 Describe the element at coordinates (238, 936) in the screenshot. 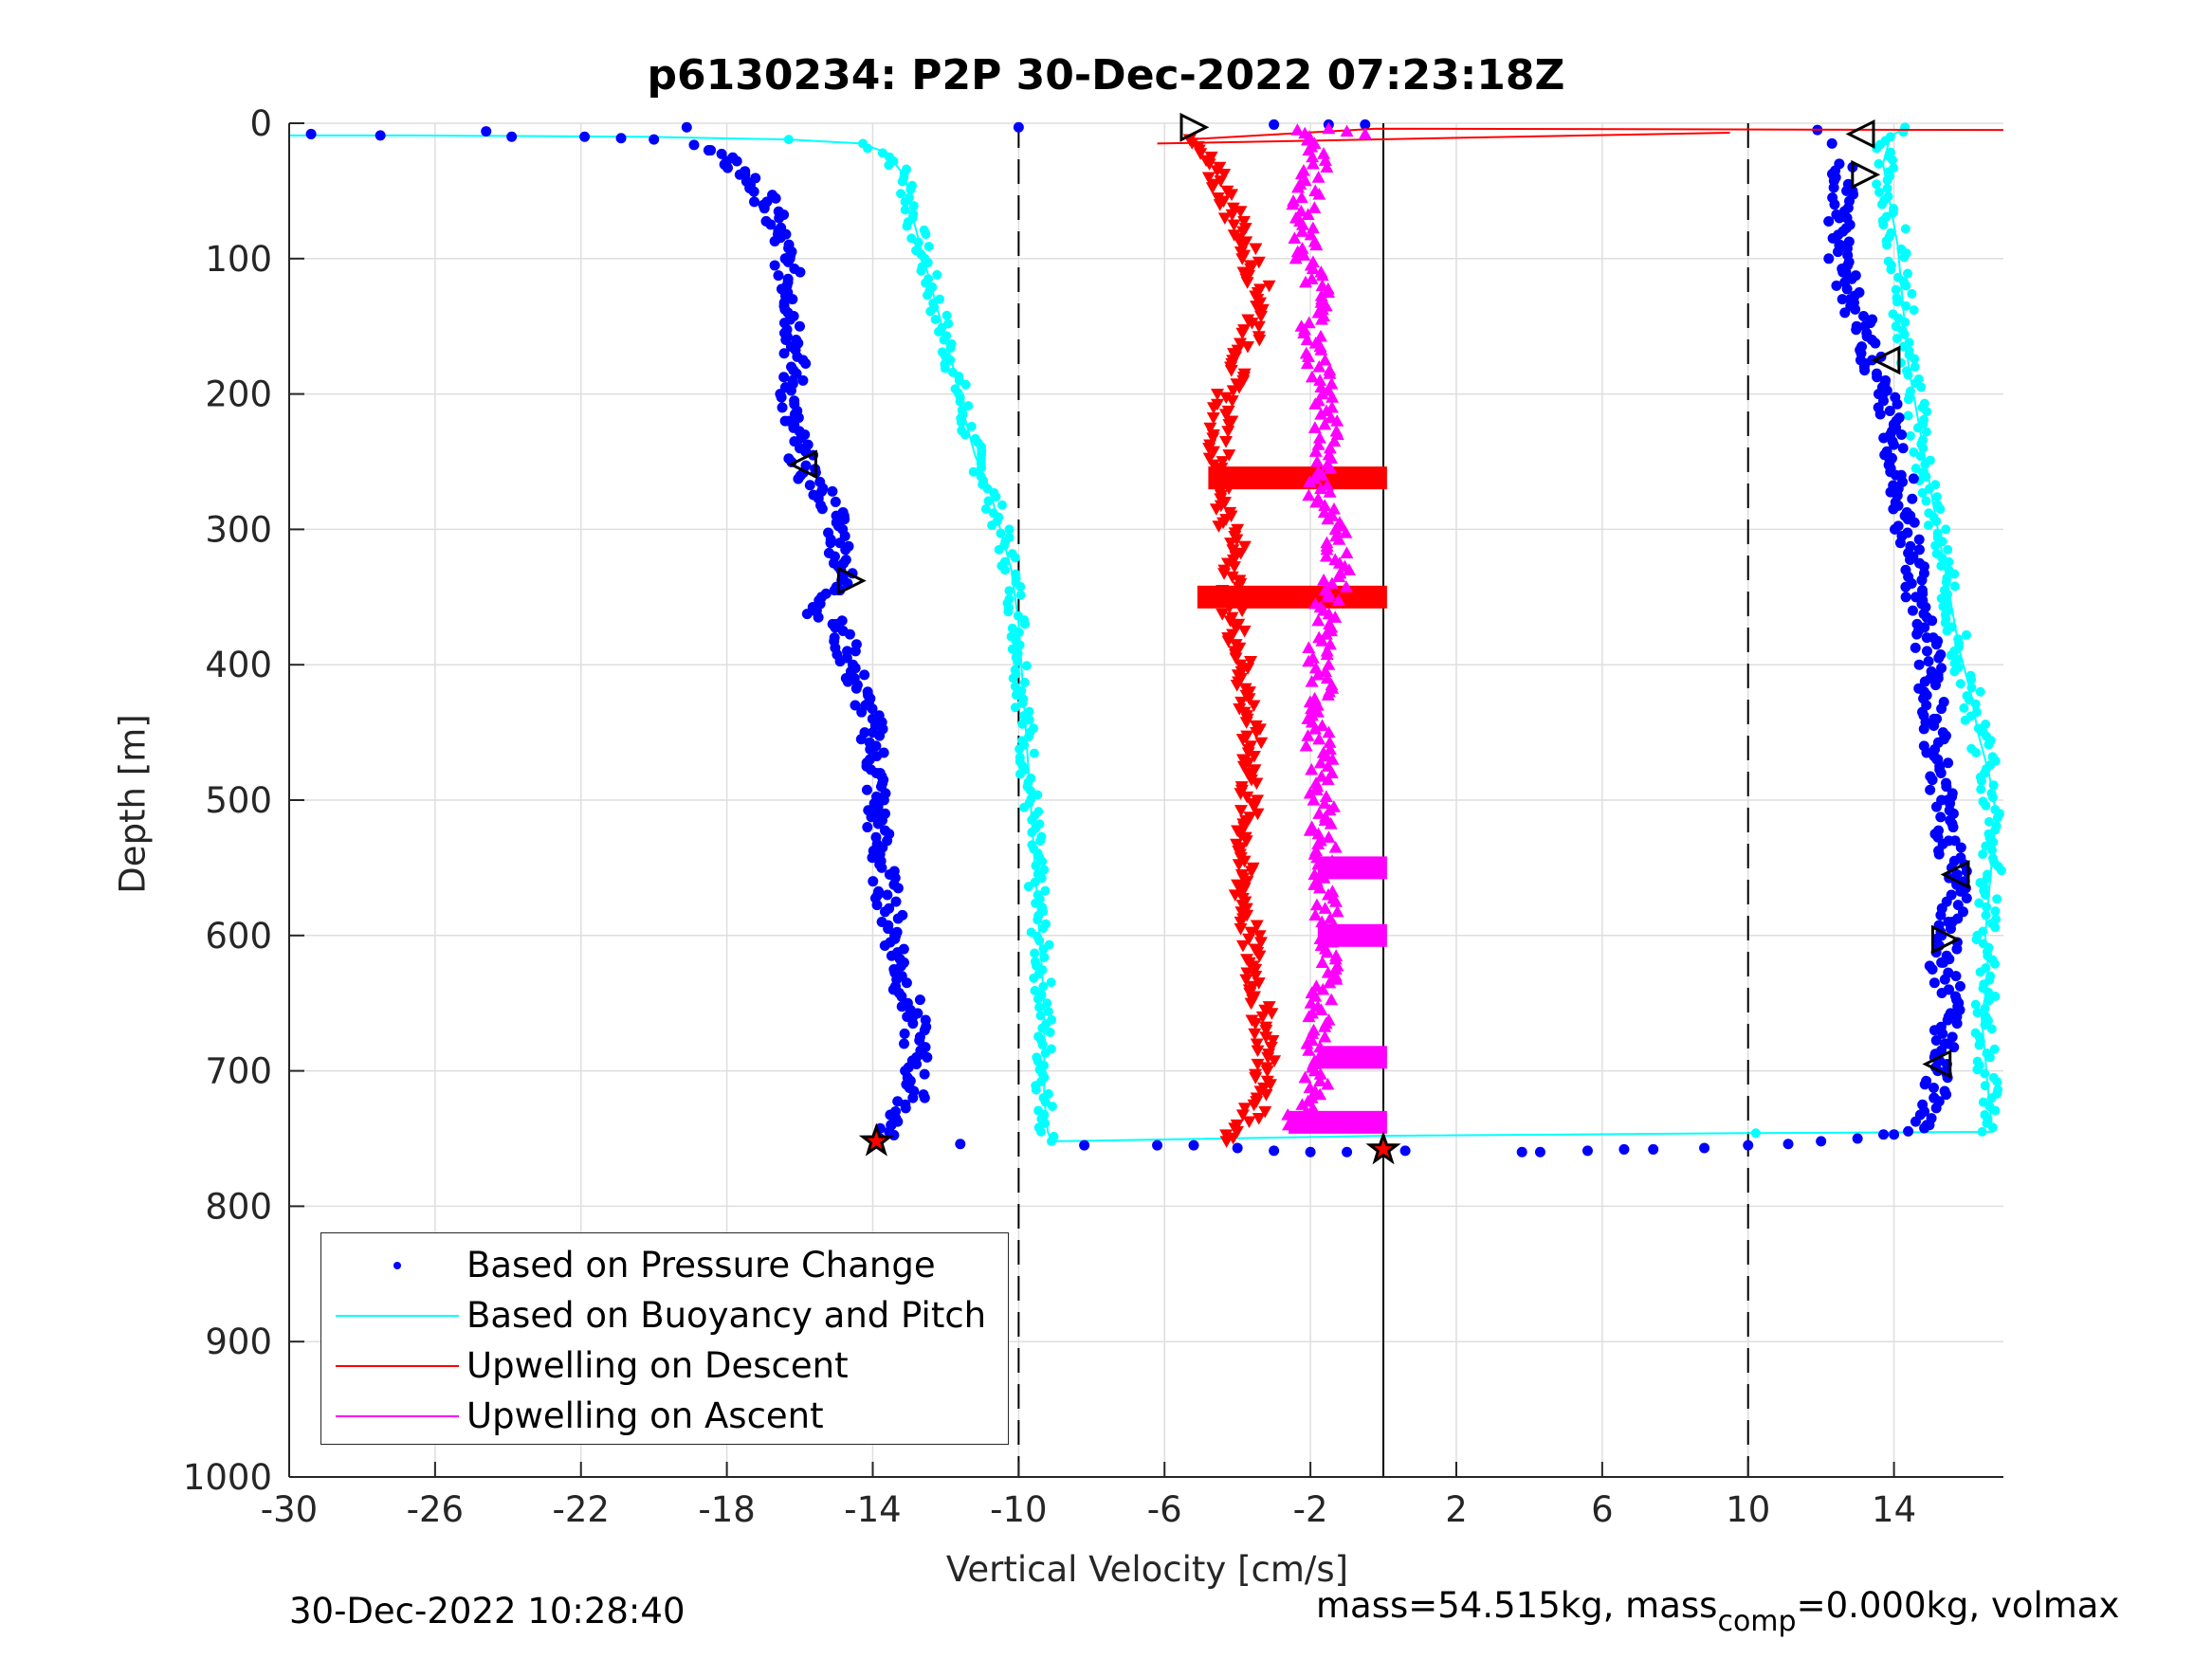

I see `y-tick-label: 600` at that location.